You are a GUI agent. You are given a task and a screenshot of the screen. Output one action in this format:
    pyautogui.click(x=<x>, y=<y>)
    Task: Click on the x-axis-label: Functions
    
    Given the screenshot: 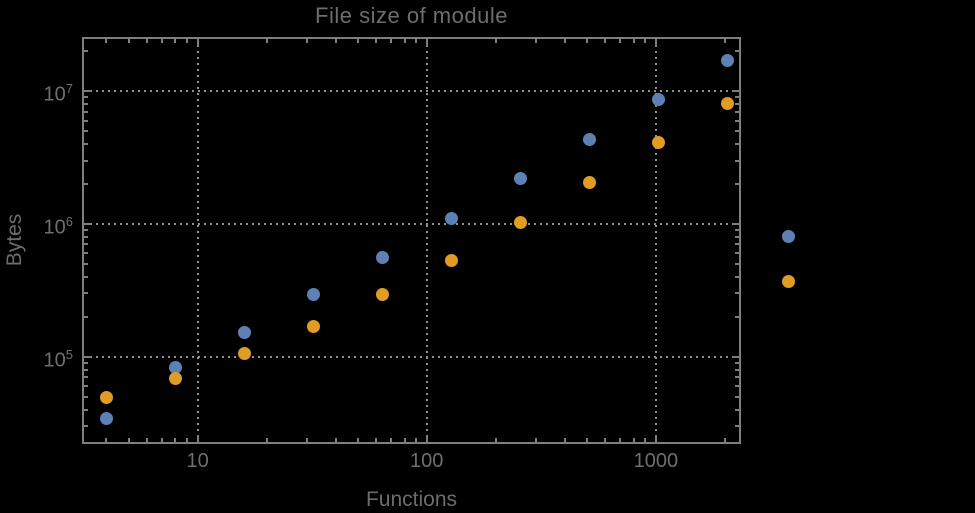 What is the action you would take?
    pyautogui.click(x=411, y=499)
    